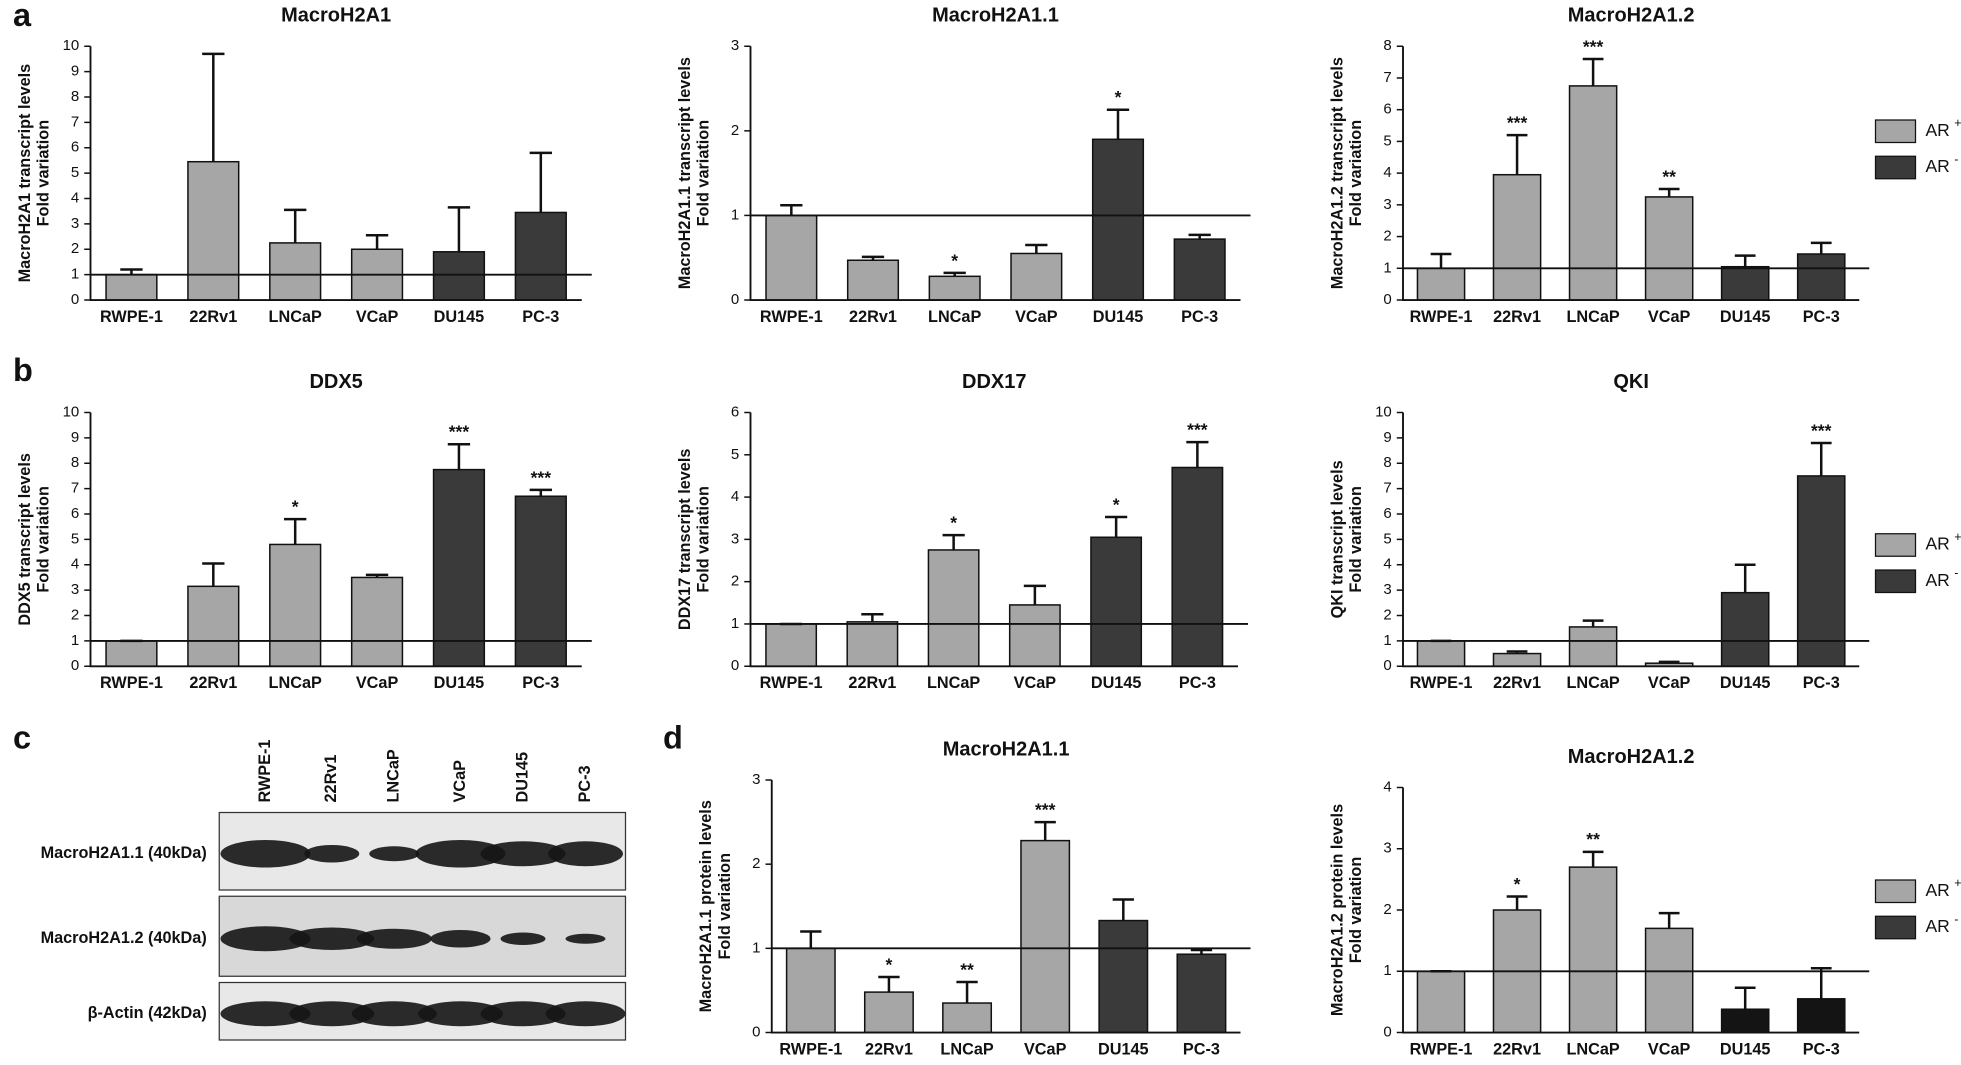 Image resolution: width=1961 pixels, height=1065 pixels. What do you see at coordinates (75, 71) in the screenshot?
I see `y-tick-label: 9` at bounding box center [75, 71].